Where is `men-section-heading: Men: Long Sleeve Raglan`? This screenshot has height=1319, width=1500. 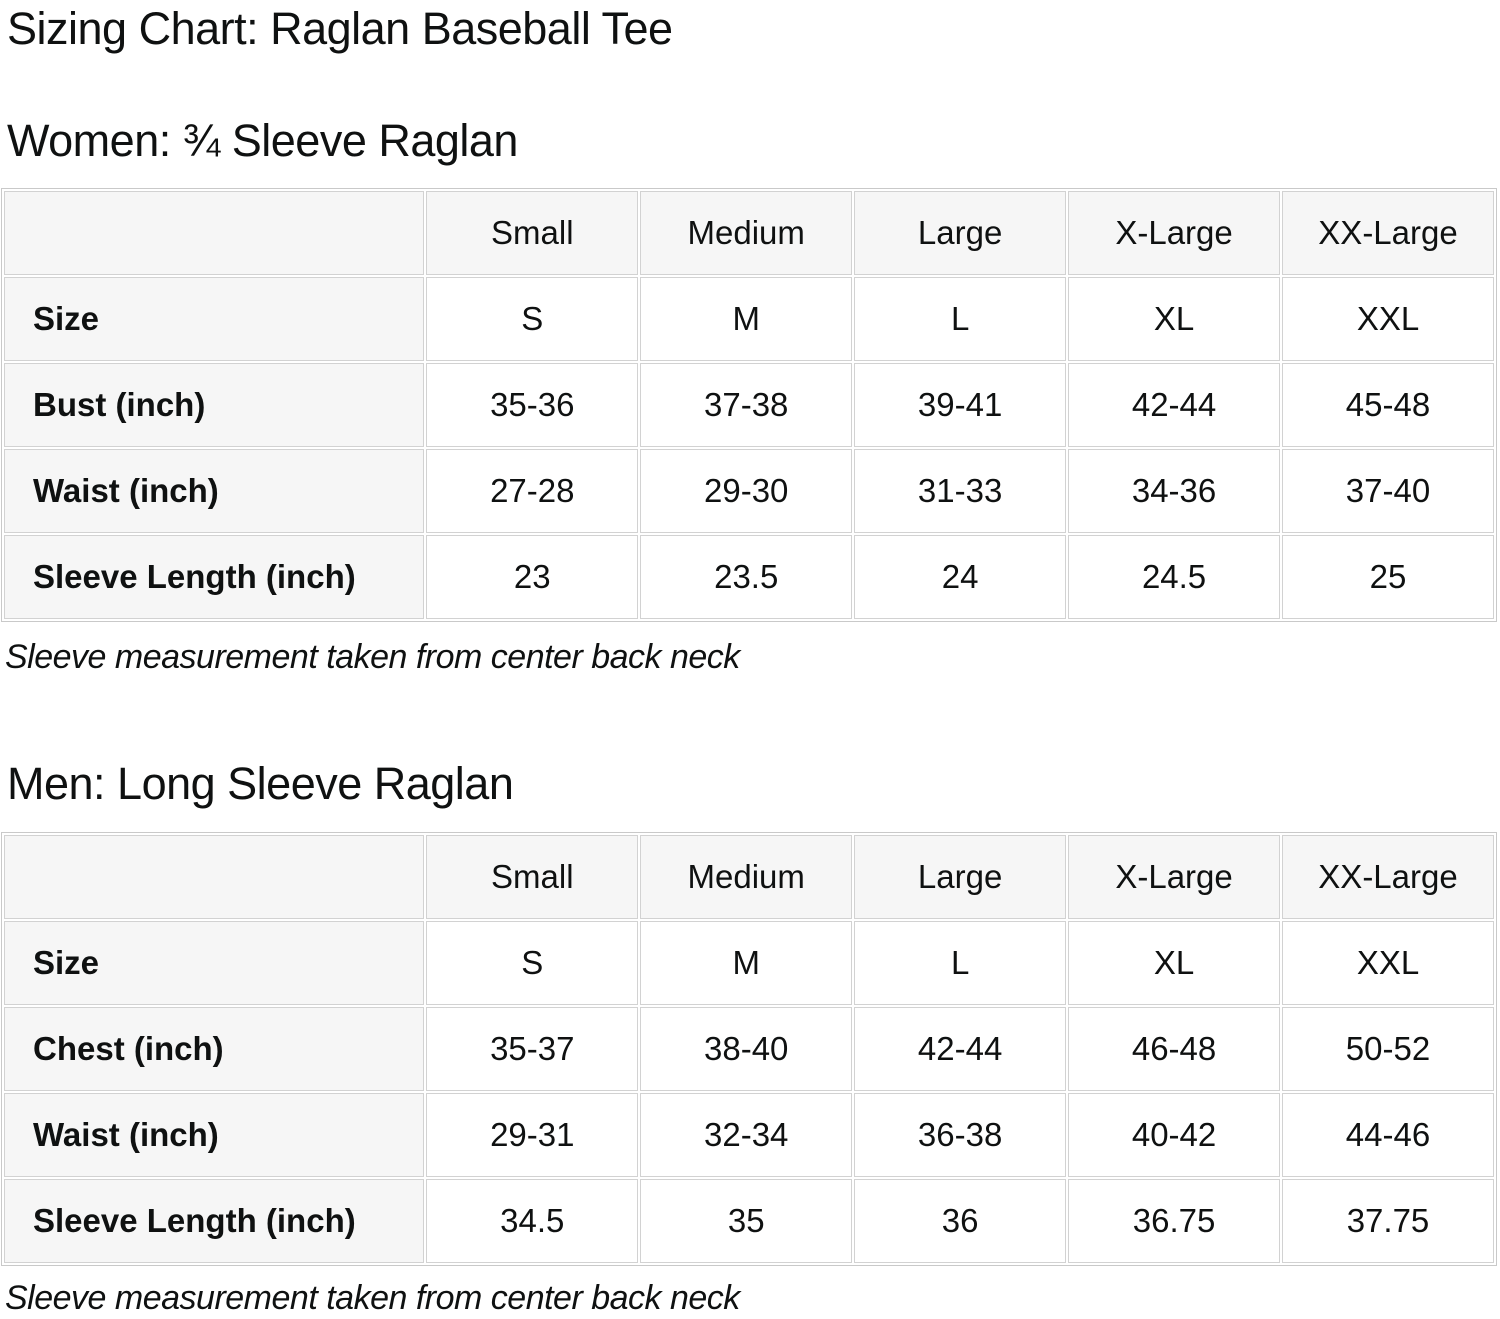 men-section-heading: Men: Long Sleeve Raglan is located at coordinates (260, 783).